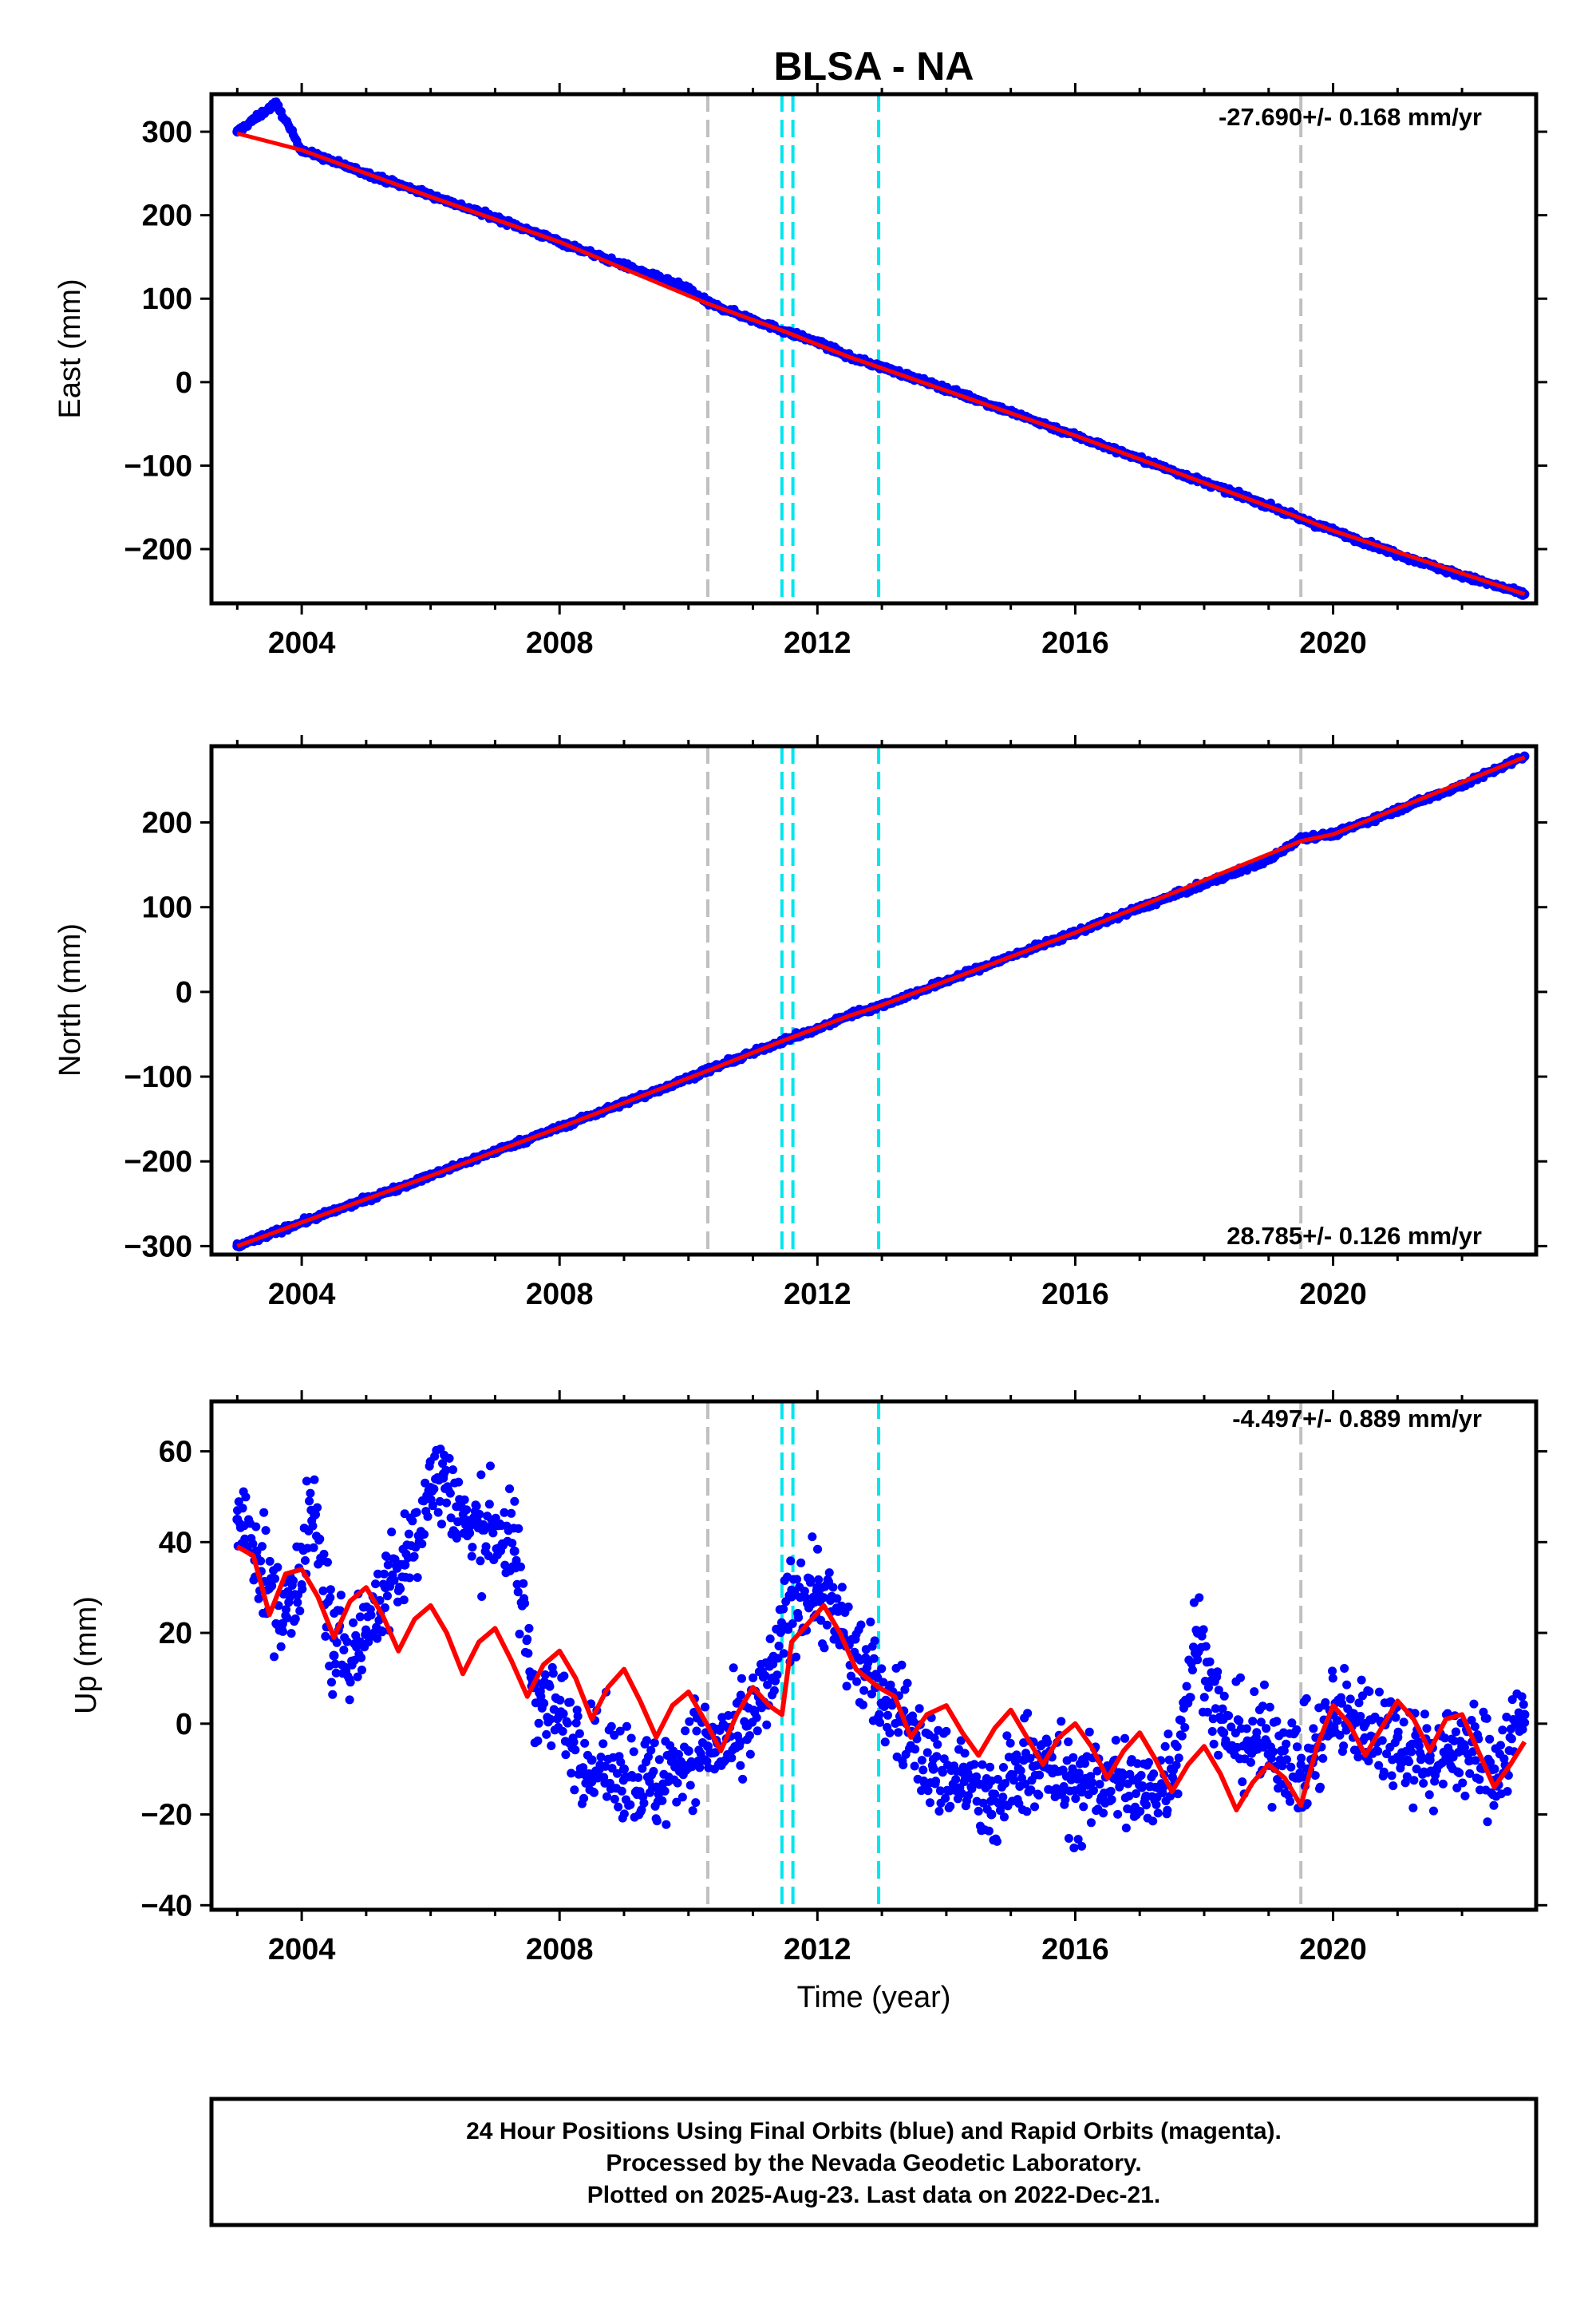  What do you see at coordinates (1075, 1294) in the screenshot?
I see `north-x-tick-label-3: 2016` at bounding box center [1075, 1294].